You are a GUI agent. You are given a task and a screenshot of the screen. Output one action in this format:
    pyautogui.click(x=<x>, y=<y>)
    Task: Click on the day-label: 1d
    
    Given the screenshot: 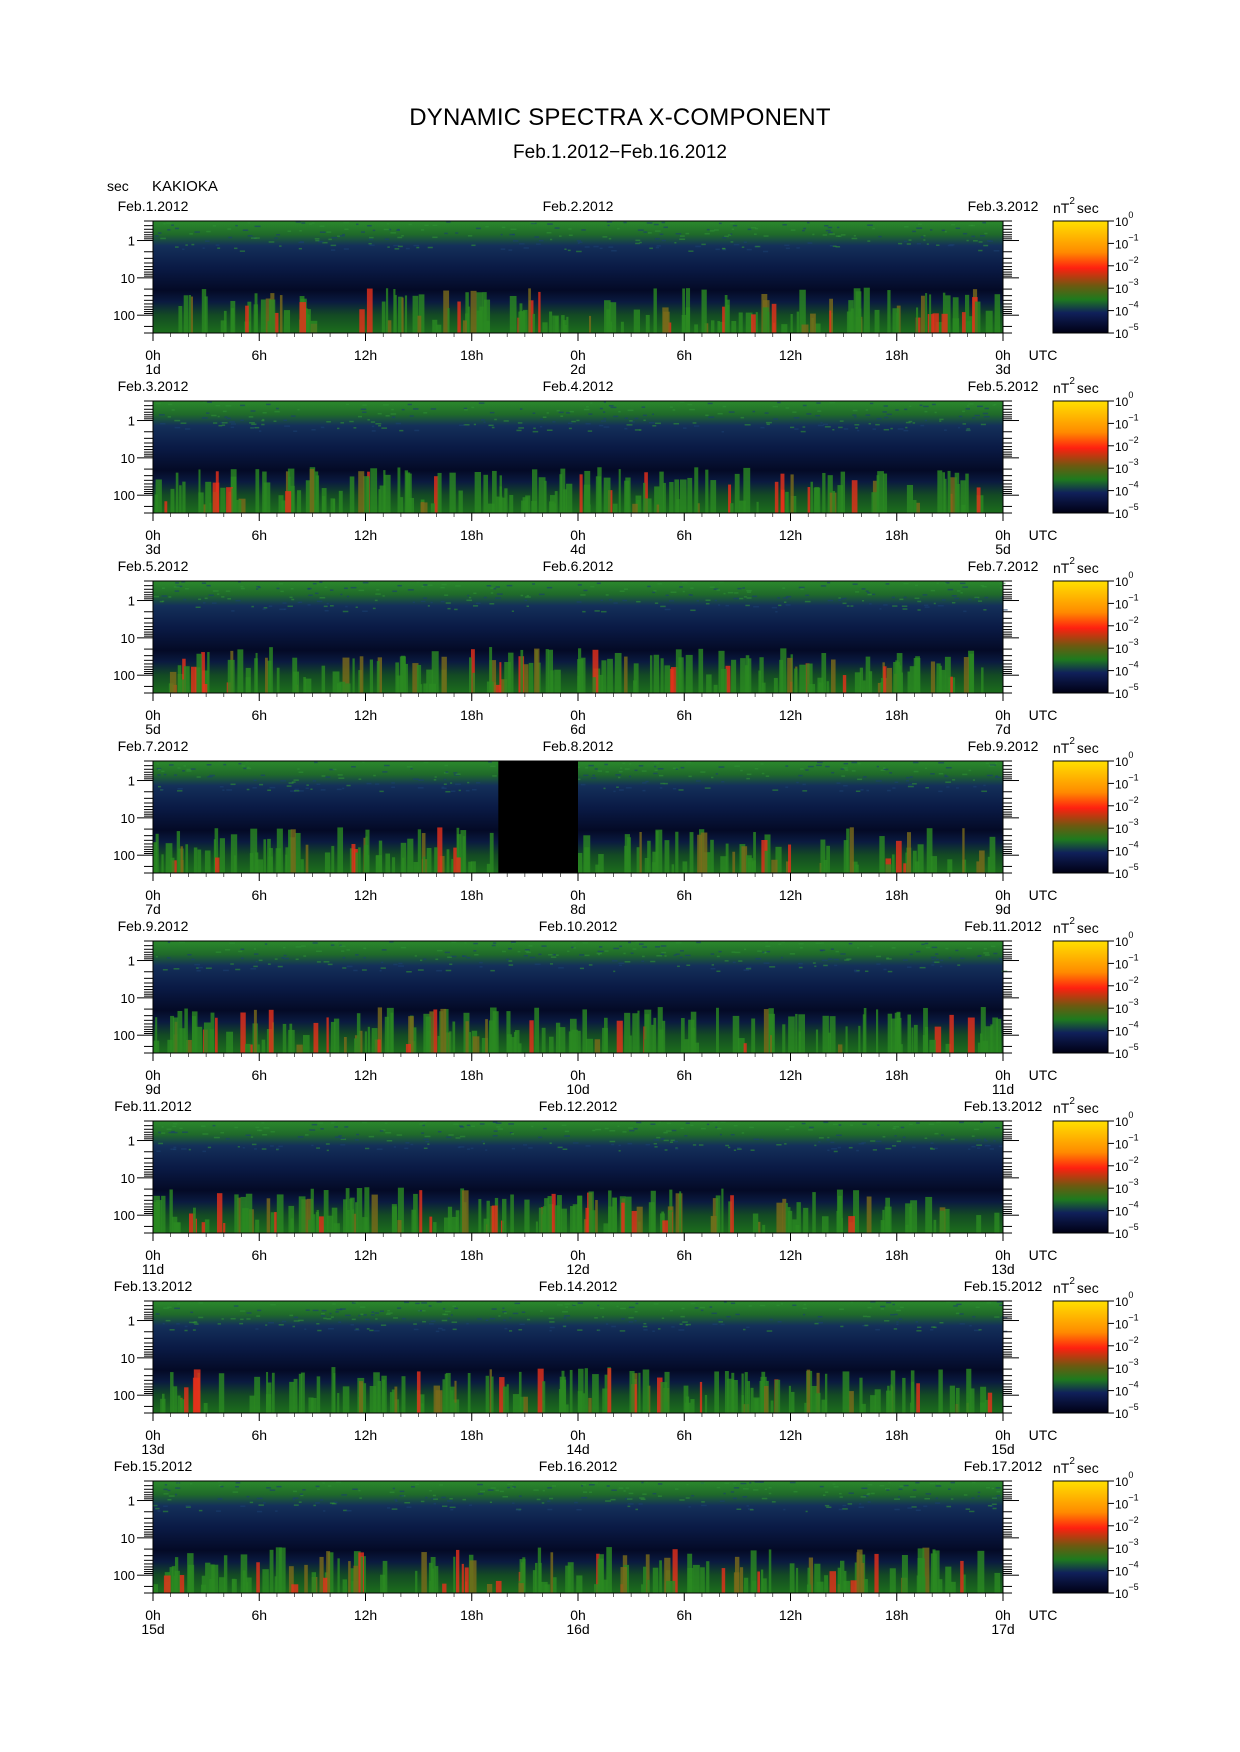 What is the action you would take?
    pyautogui.click(x=153, y=369)
    